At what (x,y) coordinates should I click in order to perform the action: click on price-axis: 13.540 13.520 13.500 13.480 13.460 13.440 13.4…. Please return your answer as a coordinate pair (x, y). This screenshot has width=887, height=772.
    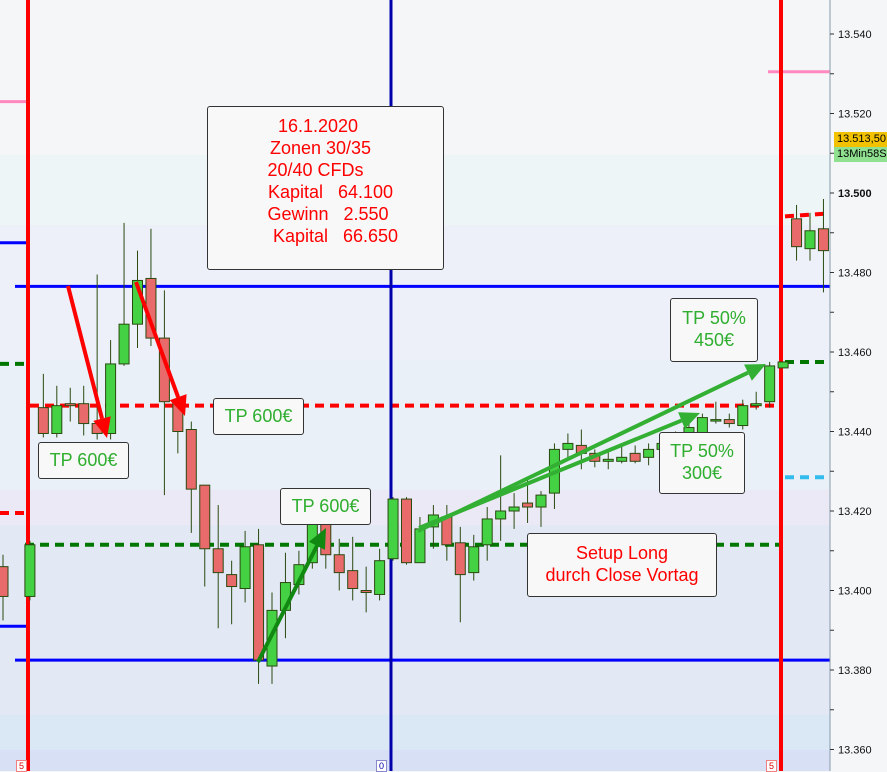
    Looking at the image, I should click on (850, 385).